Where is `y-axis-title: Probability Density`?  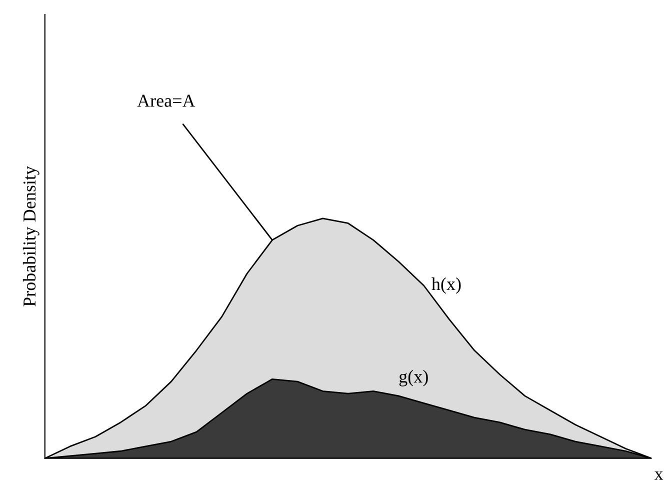
y-axis-title: Probability Density is located at coordinates (31, 236).